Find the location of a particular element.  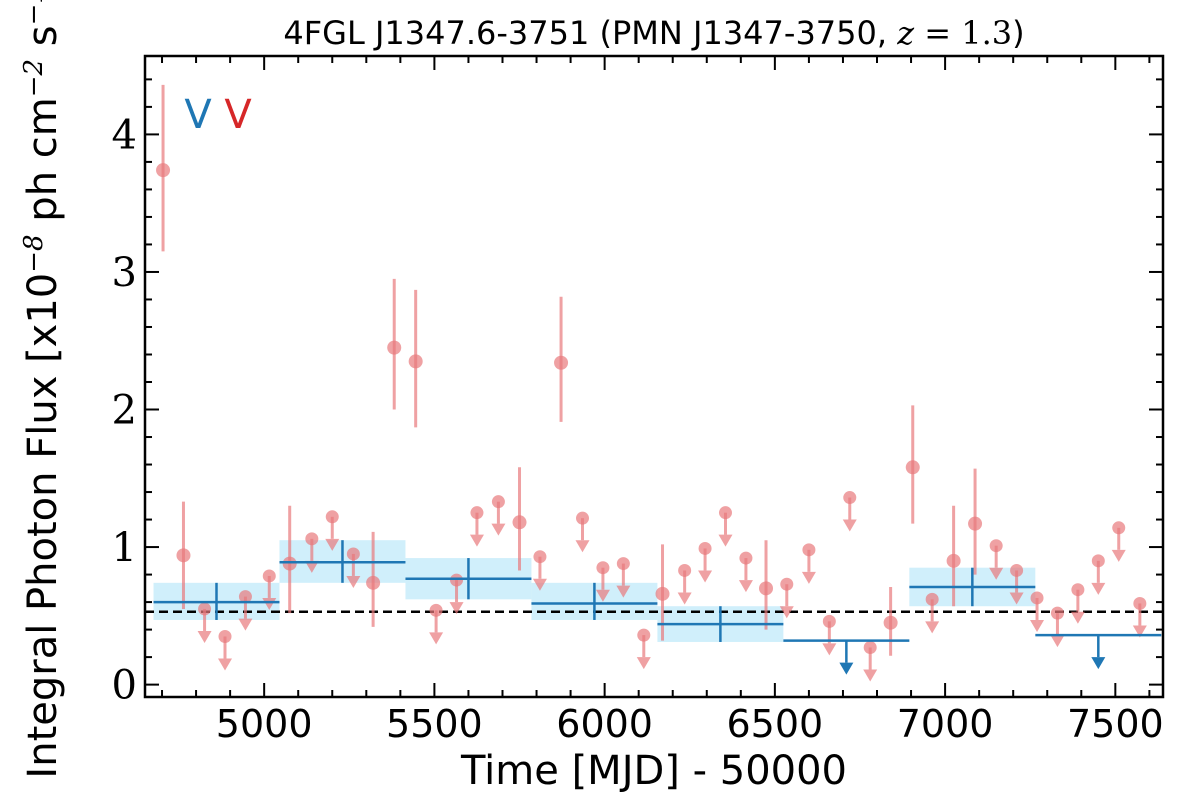

y-tick-label: 3 is located at coordinates (124, 273).